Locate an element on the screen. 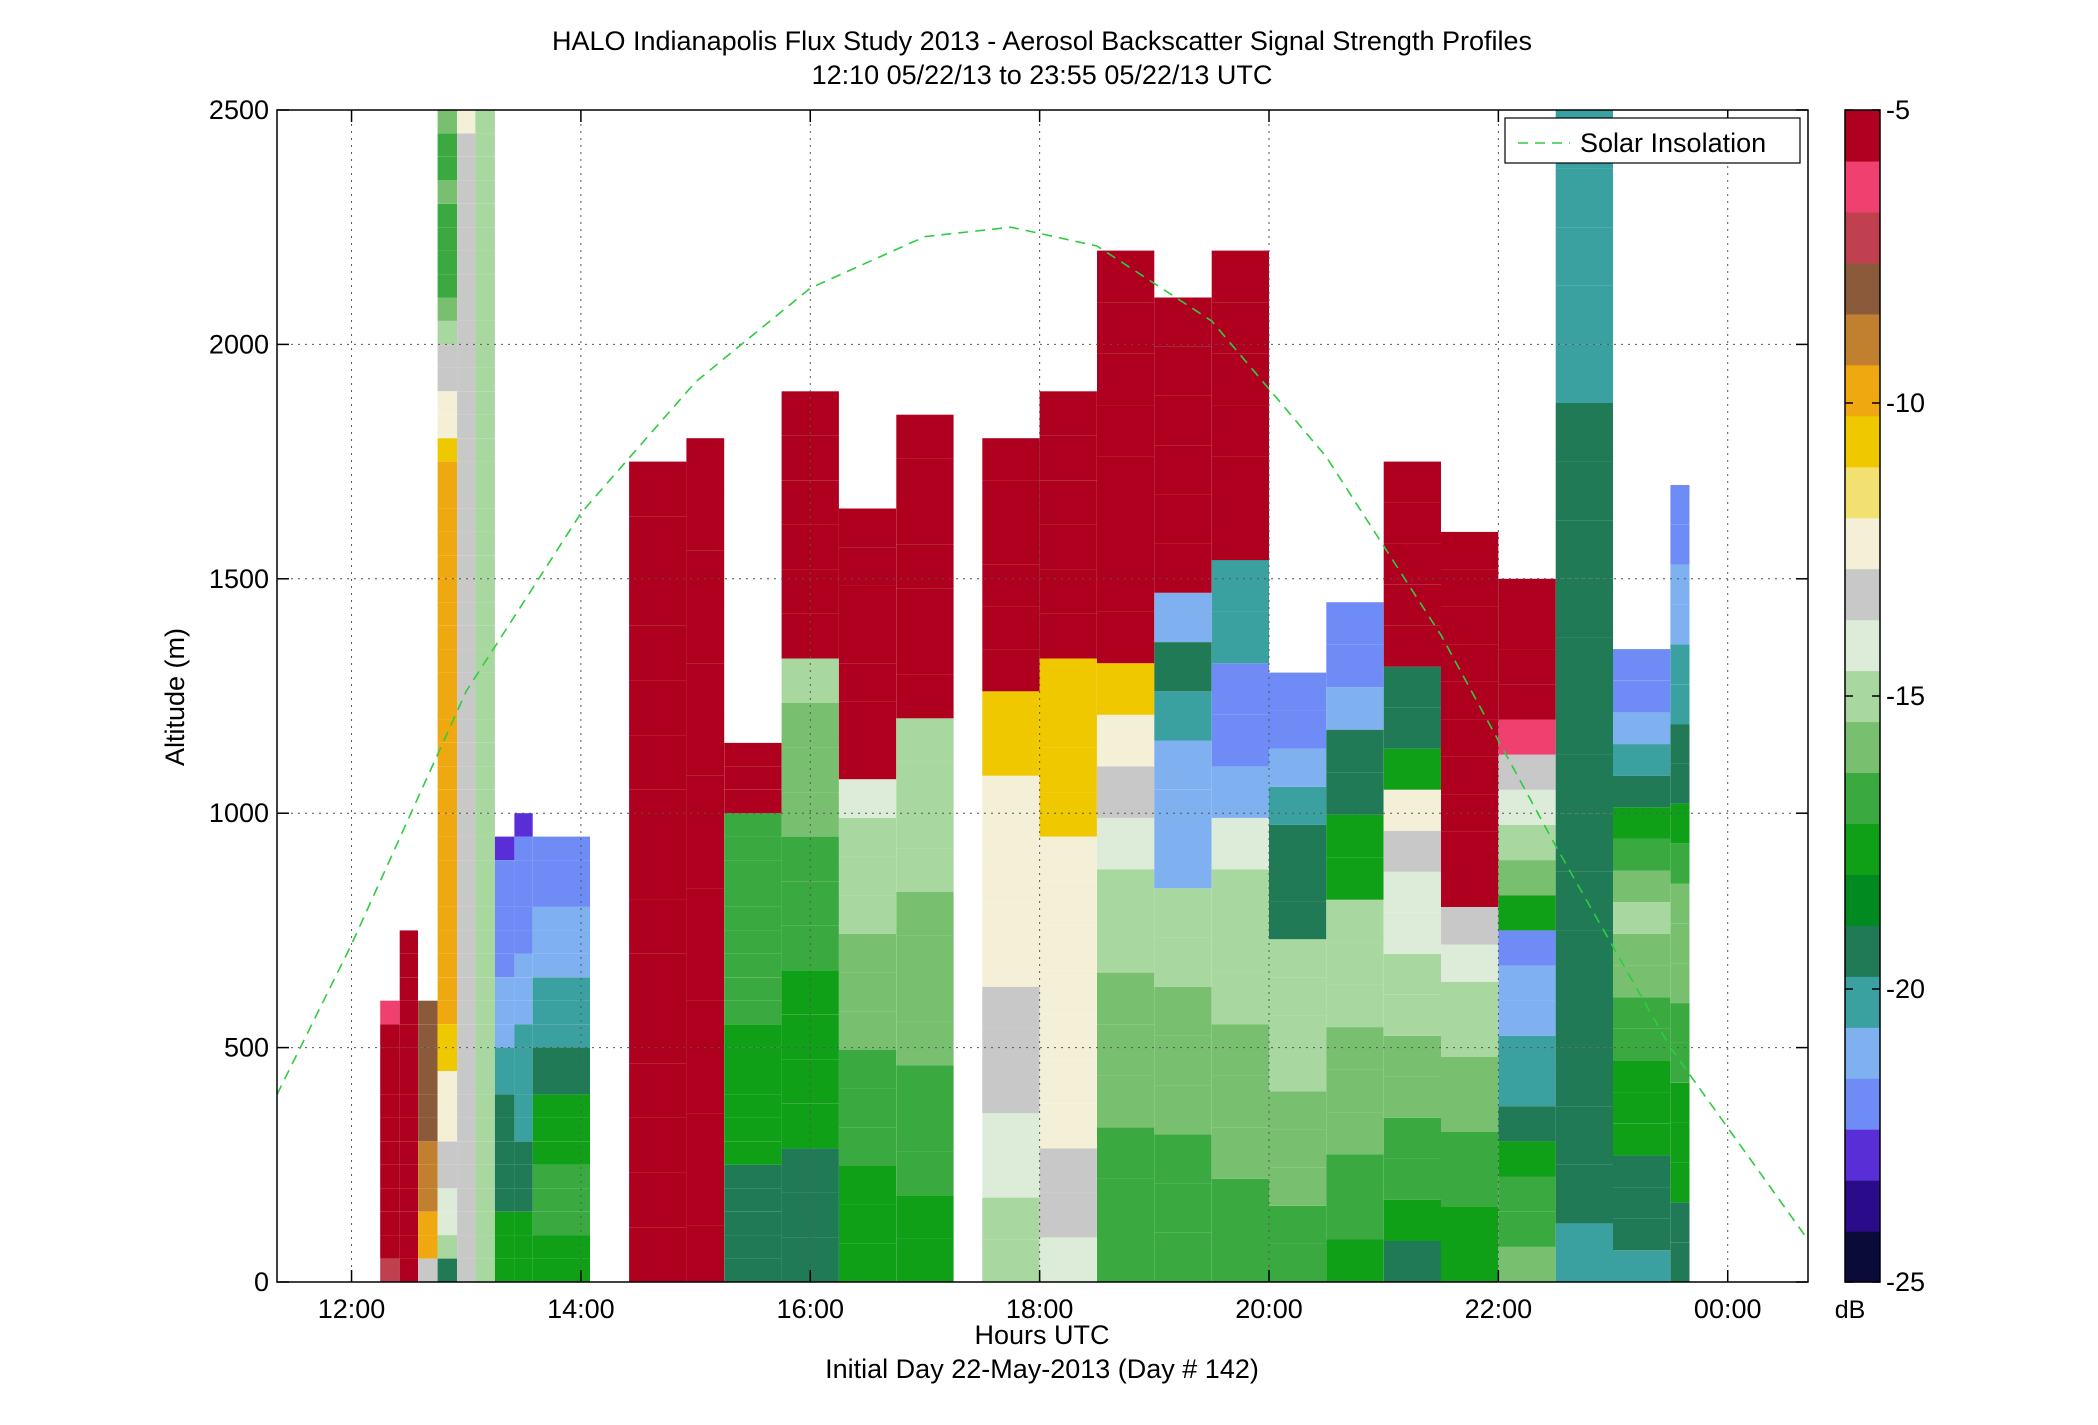 This screenshot has width=2098, height=1425. y-tick-label: 1000 is located at coordinates (239, 813).